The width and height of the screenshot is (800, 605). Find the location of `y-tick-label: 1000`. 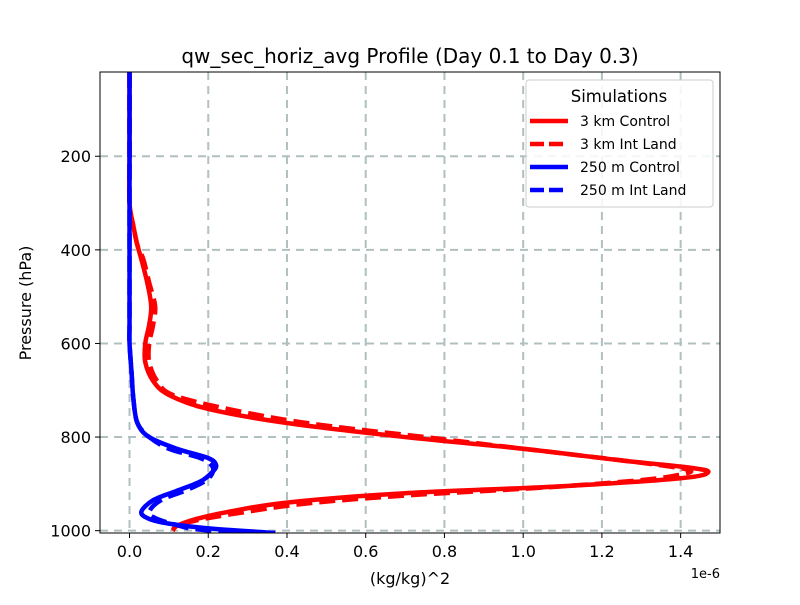

y-tick-label: 1000 is located at coordinates (70, 531).